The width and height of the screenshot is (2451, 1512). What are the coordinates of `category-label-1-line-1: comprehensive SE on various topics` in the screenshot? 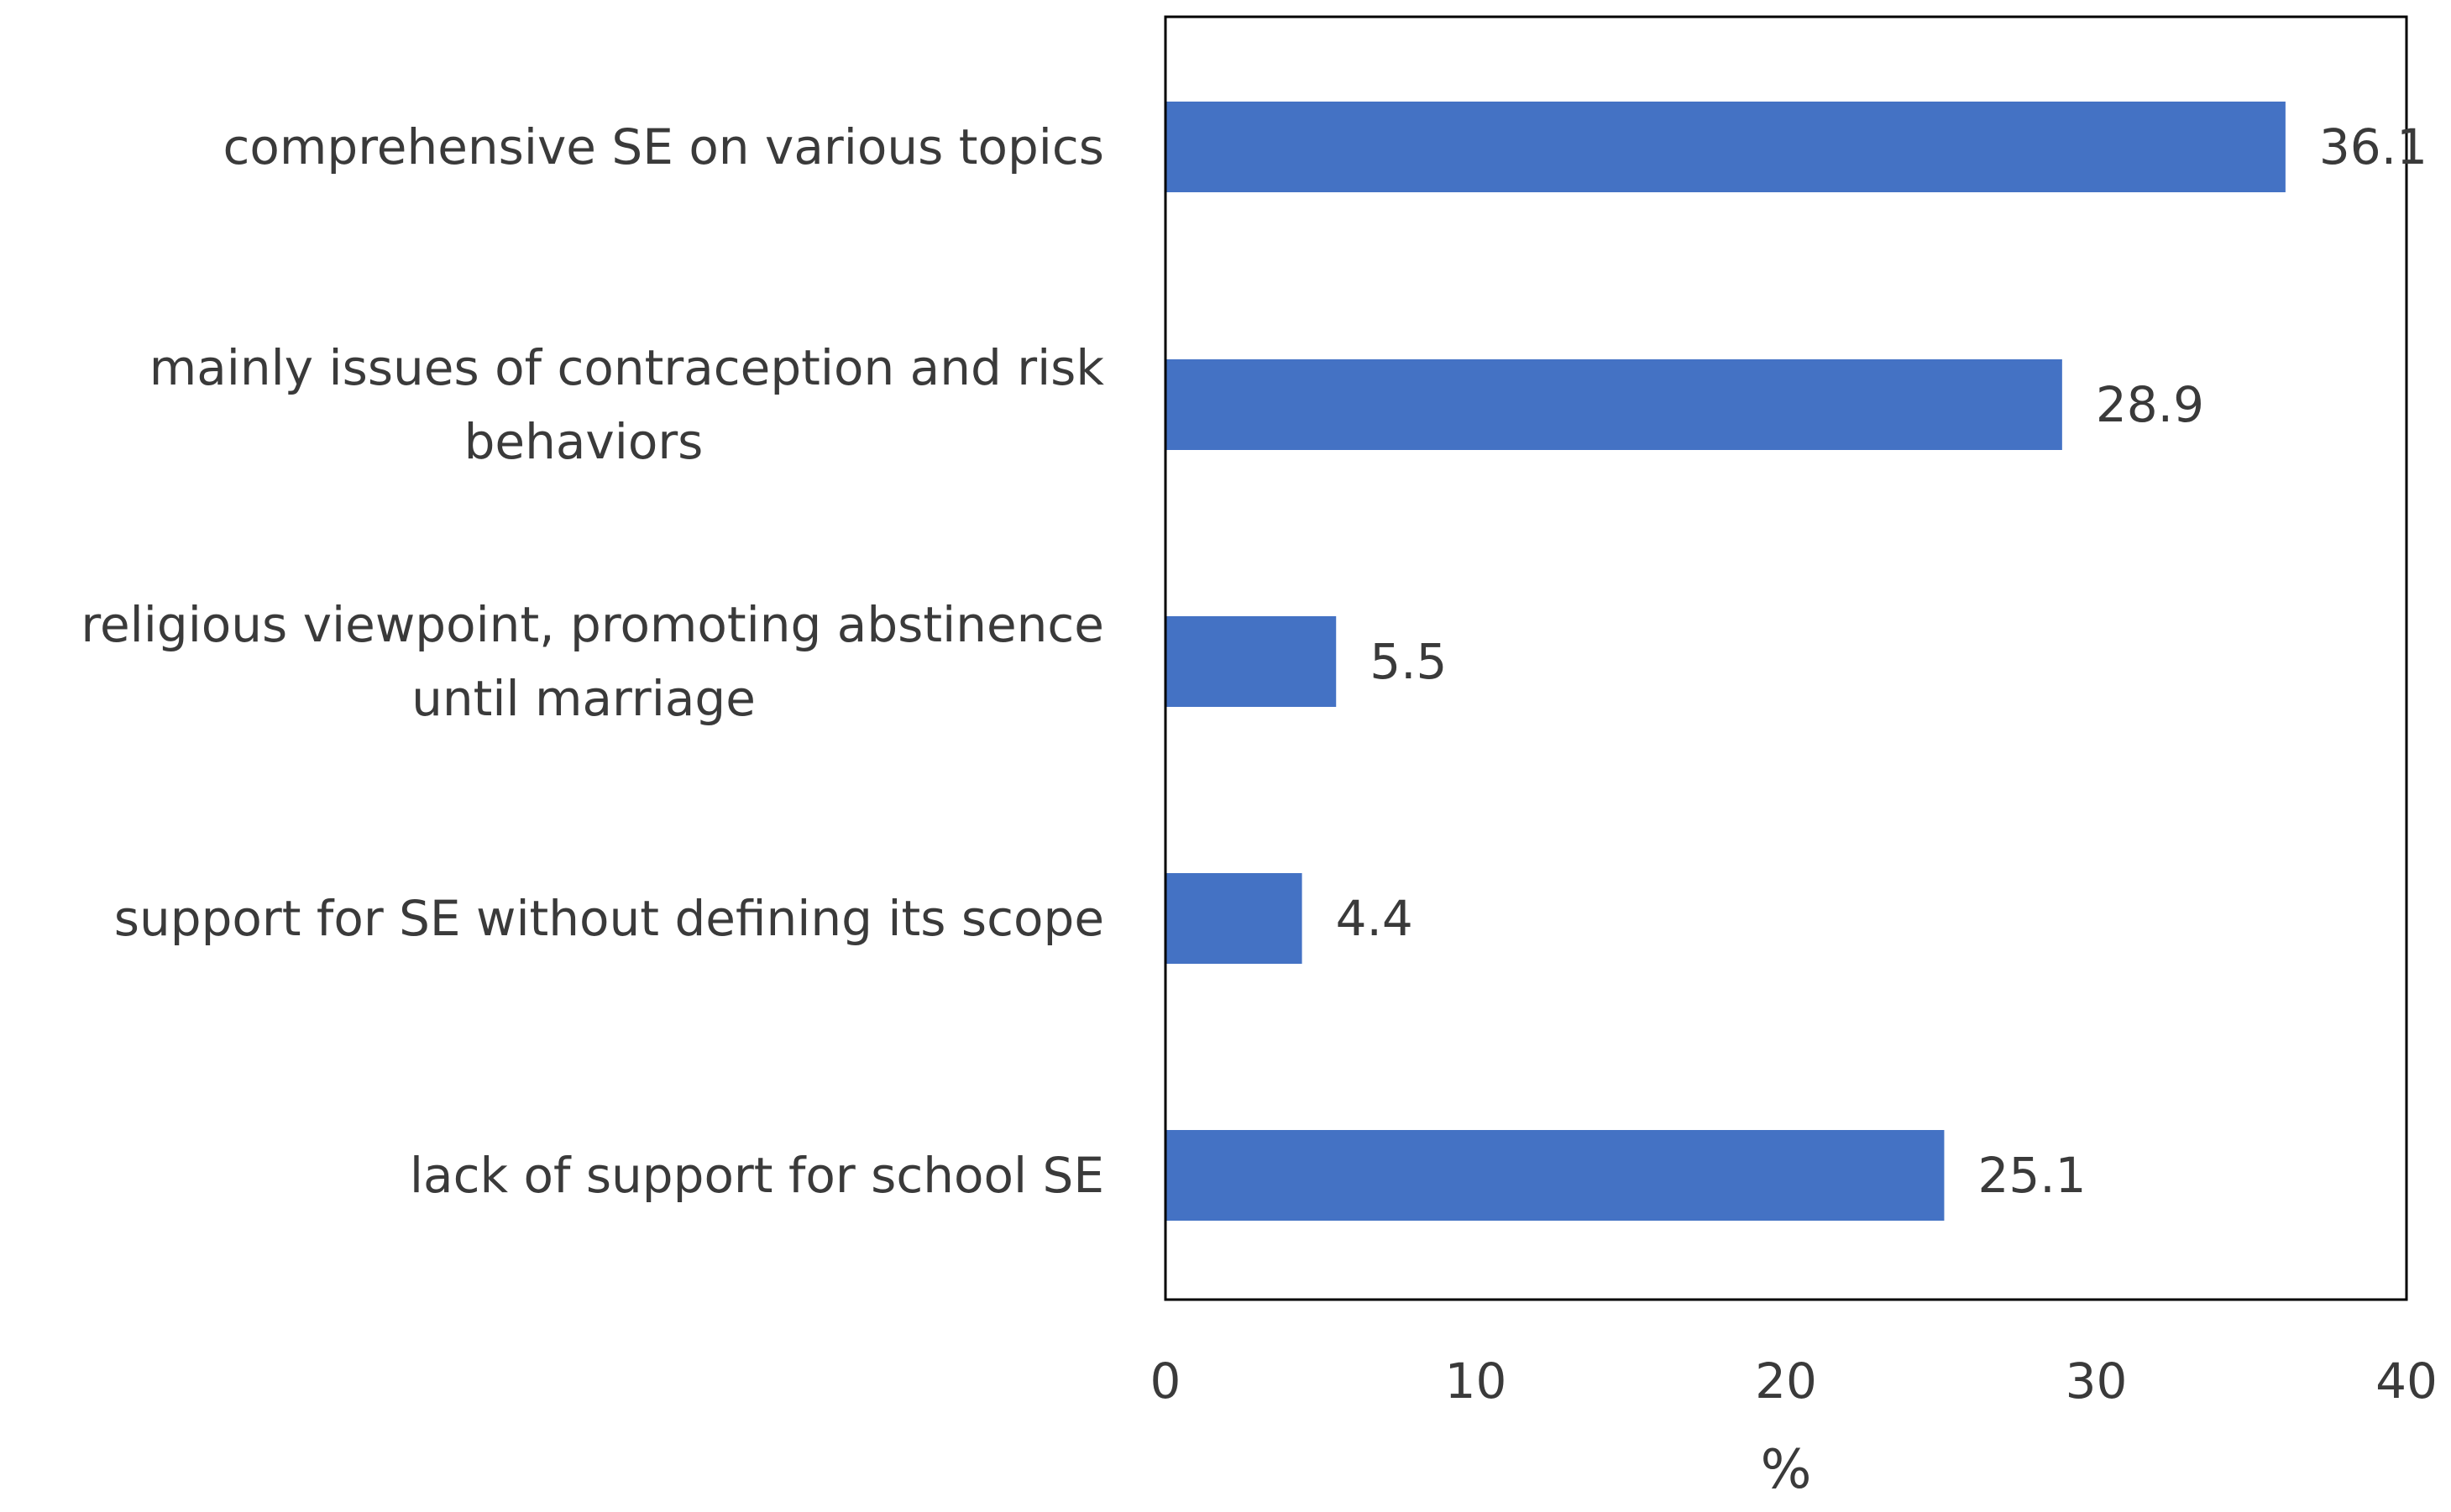 It's located at (664, 146).